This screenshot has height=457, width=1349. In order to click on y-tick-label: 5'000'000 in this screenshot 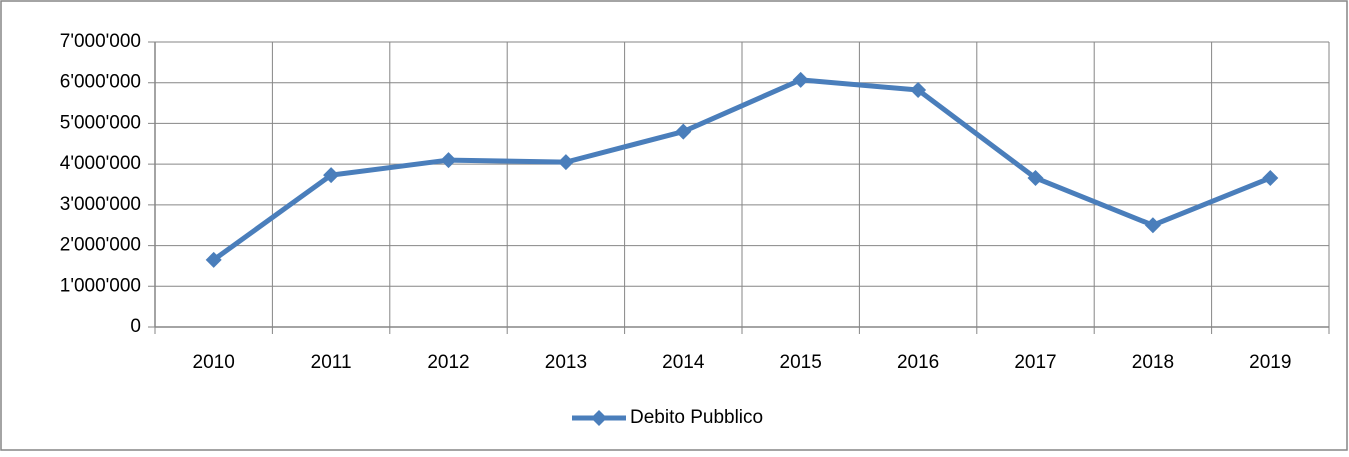, I will do `click(100, 122)`.